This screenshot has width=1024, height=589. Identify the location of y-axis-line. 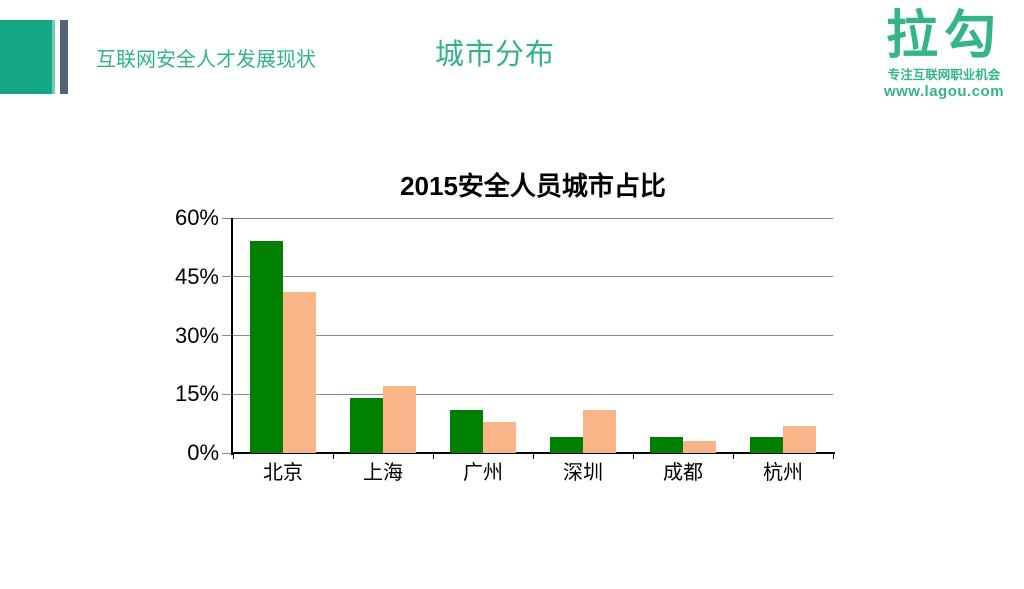
(232, 336).